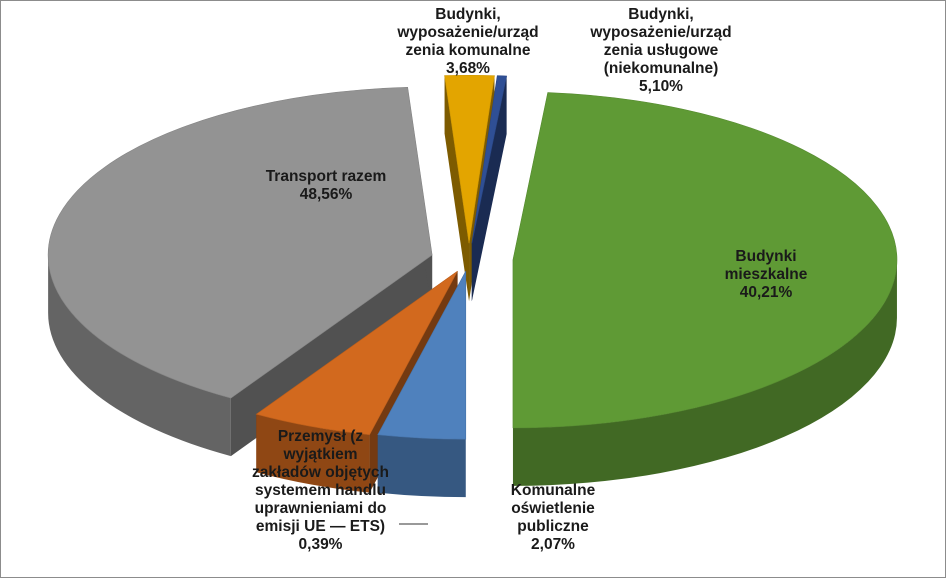 The width and height of the screenshot is (946, 578). I want to click on label-value: 3,68%, so click(468, 68).